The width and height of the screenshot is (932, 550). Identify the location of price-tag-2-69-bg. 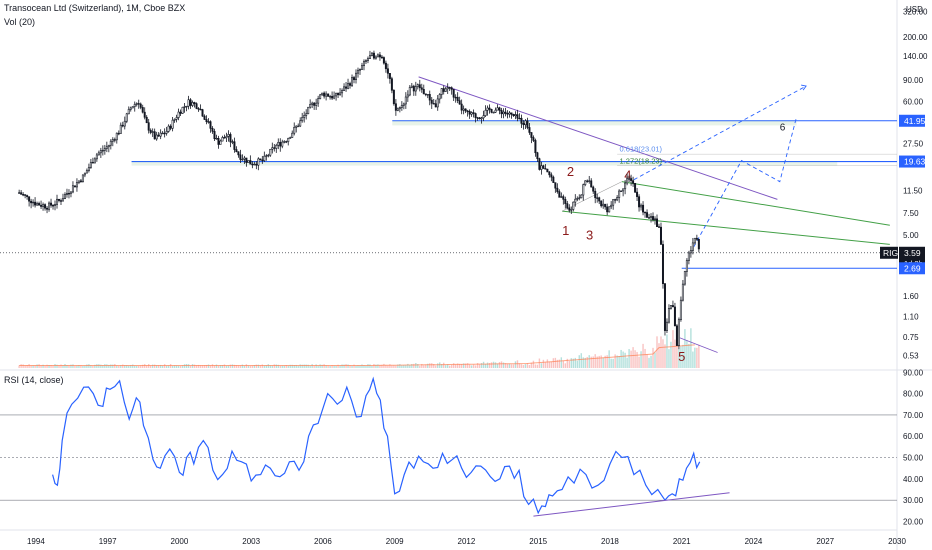
(912, 268).